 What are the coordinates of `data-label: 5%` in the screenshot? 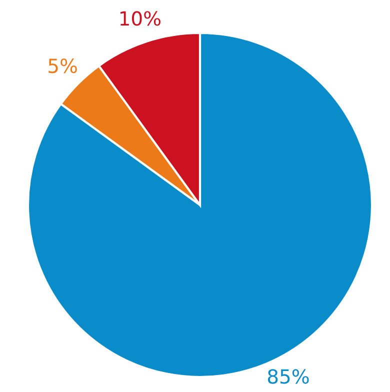 It's located at (62, 66).